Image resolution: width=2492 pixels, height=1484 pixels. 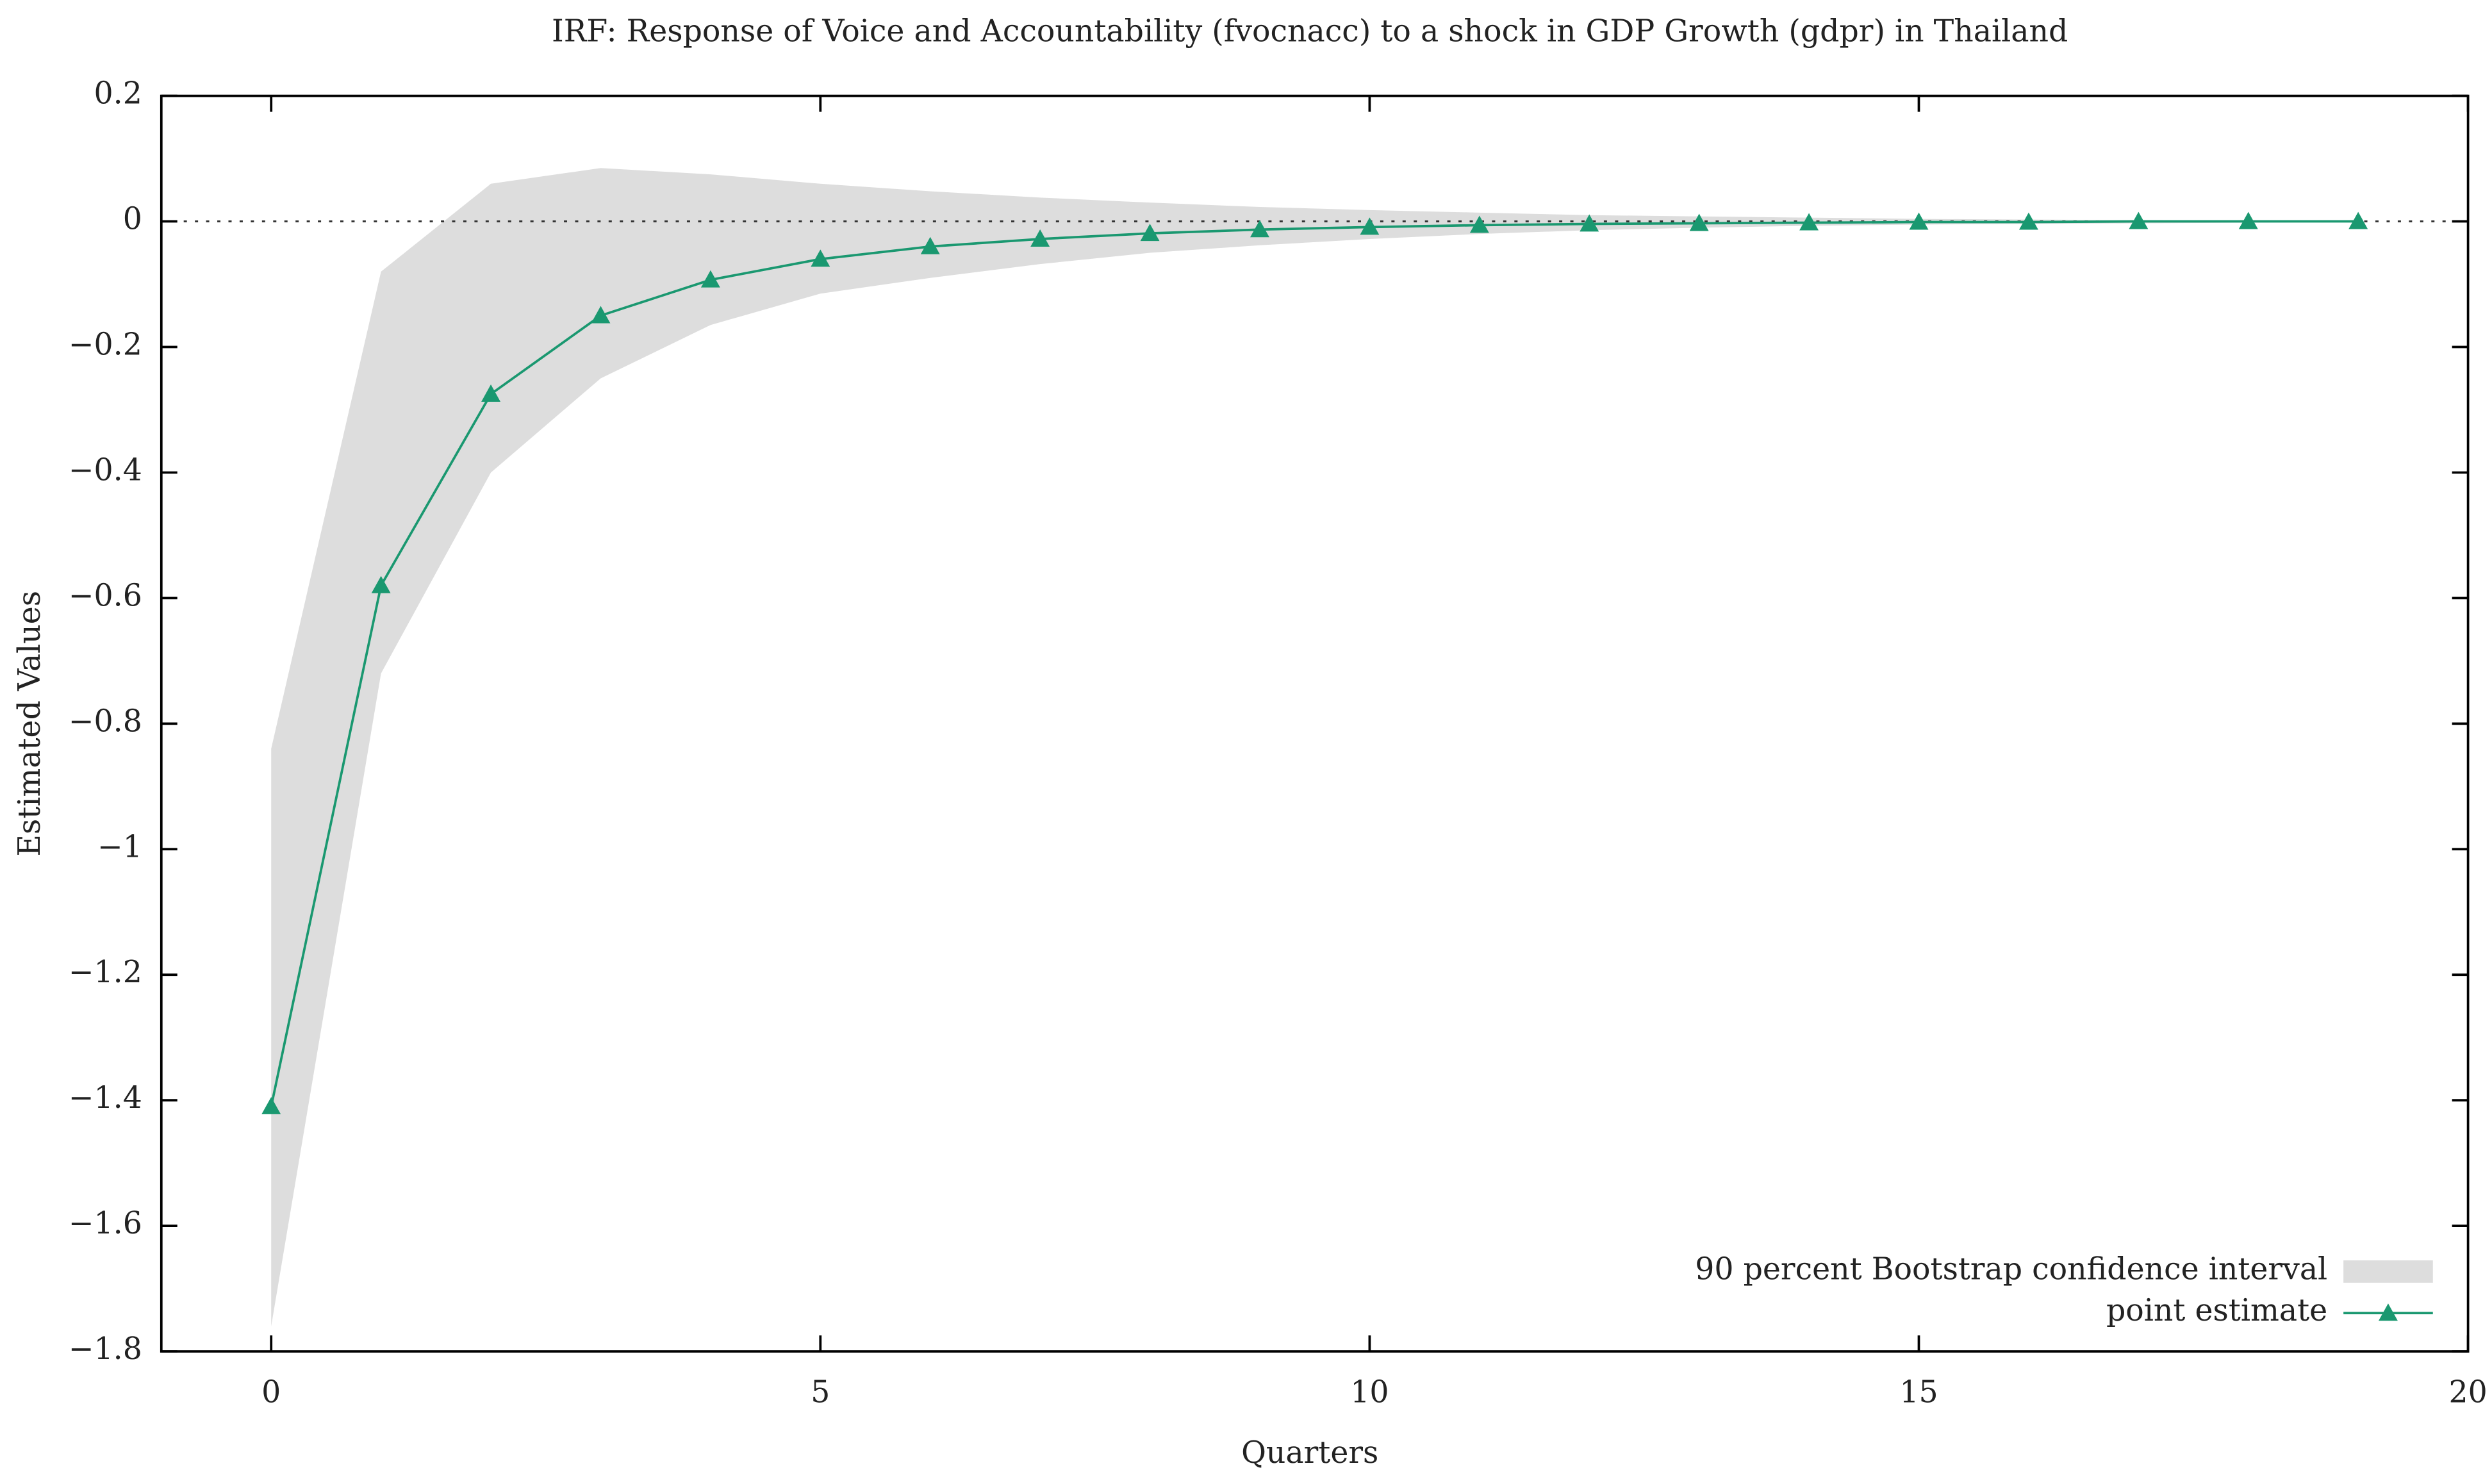 What do you see at coordinates (106, 1098) in the screenshot?
I see `y-tick-label: −1.4` at bounding box center [106, 1098].